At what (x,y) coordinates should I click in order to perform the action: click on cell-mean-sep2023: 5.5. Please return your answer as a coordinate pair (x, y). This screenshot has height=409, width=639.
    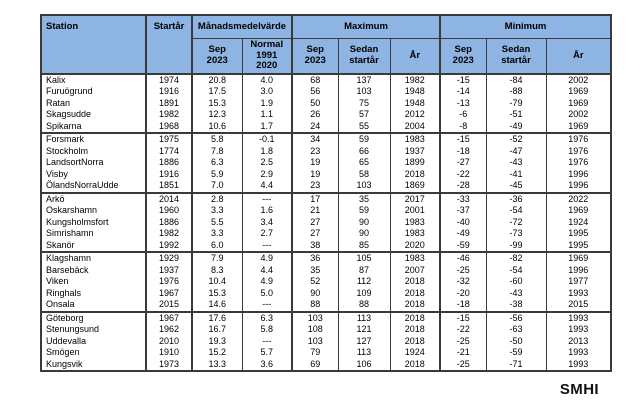
    Looking at the image, I should click on (216, 222).